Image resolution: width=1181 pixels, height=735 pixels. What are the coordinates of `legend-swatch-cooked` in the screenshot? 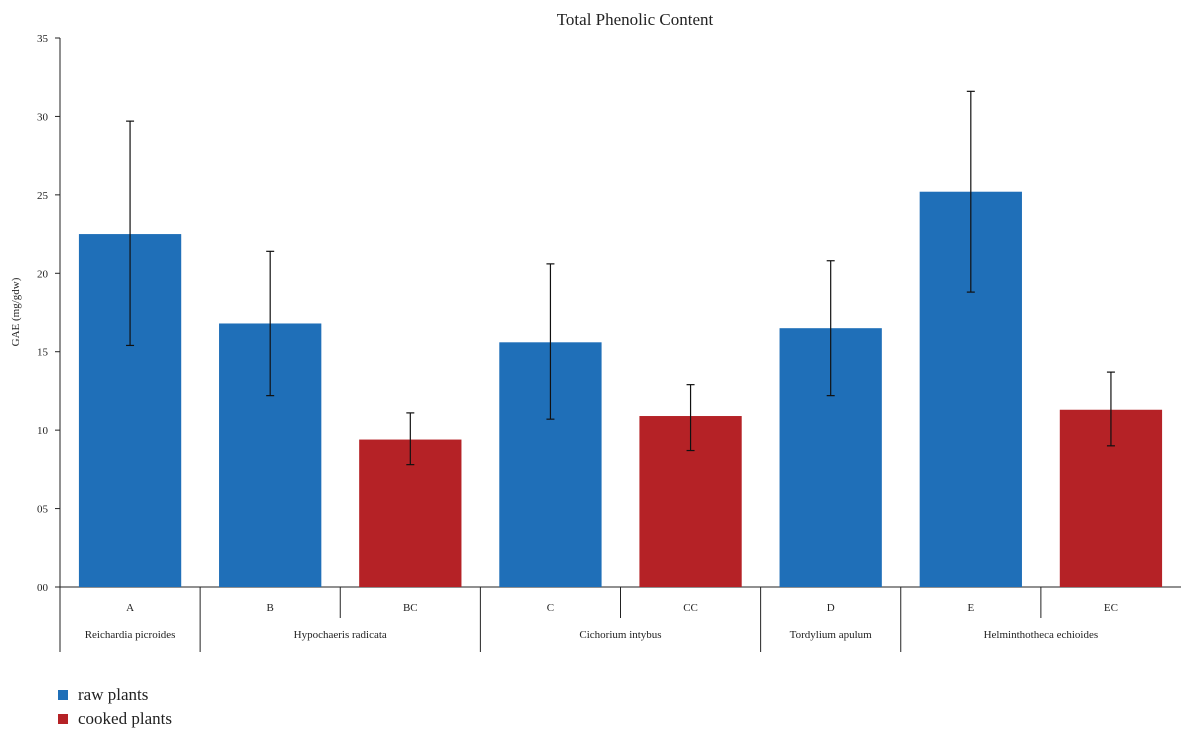 It's located at (63, 719).